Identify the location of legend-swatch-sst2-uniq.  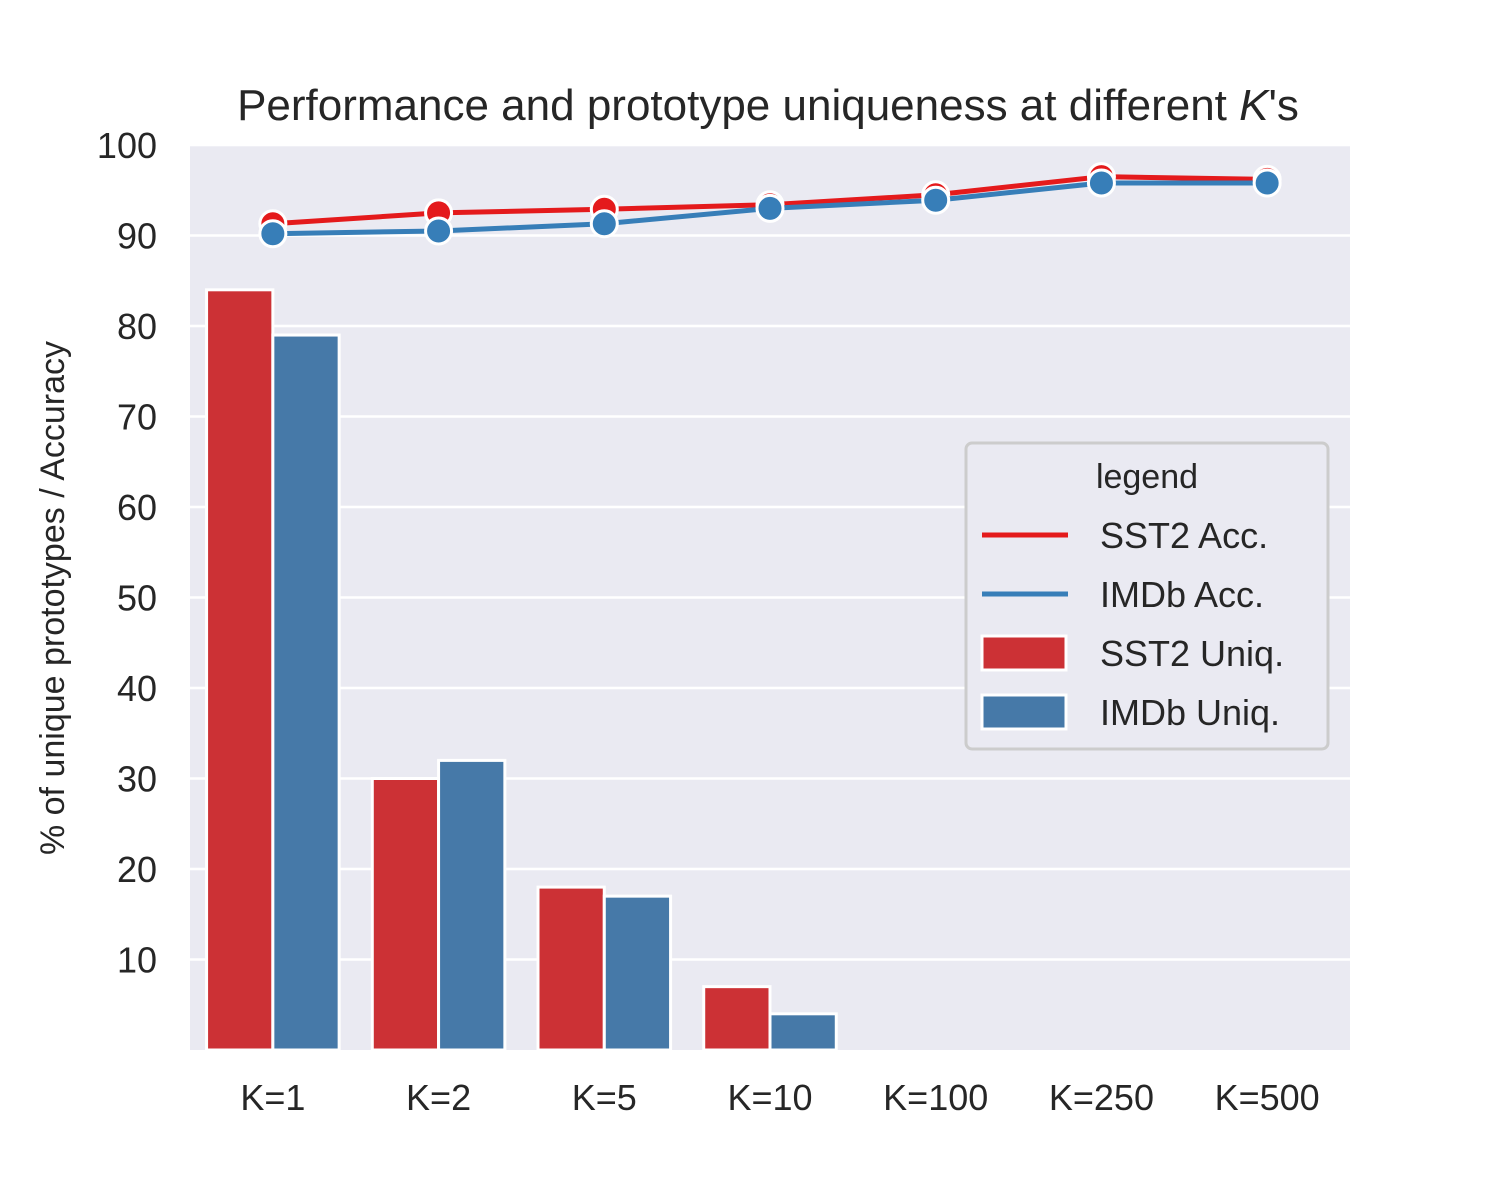
(1024, 653).